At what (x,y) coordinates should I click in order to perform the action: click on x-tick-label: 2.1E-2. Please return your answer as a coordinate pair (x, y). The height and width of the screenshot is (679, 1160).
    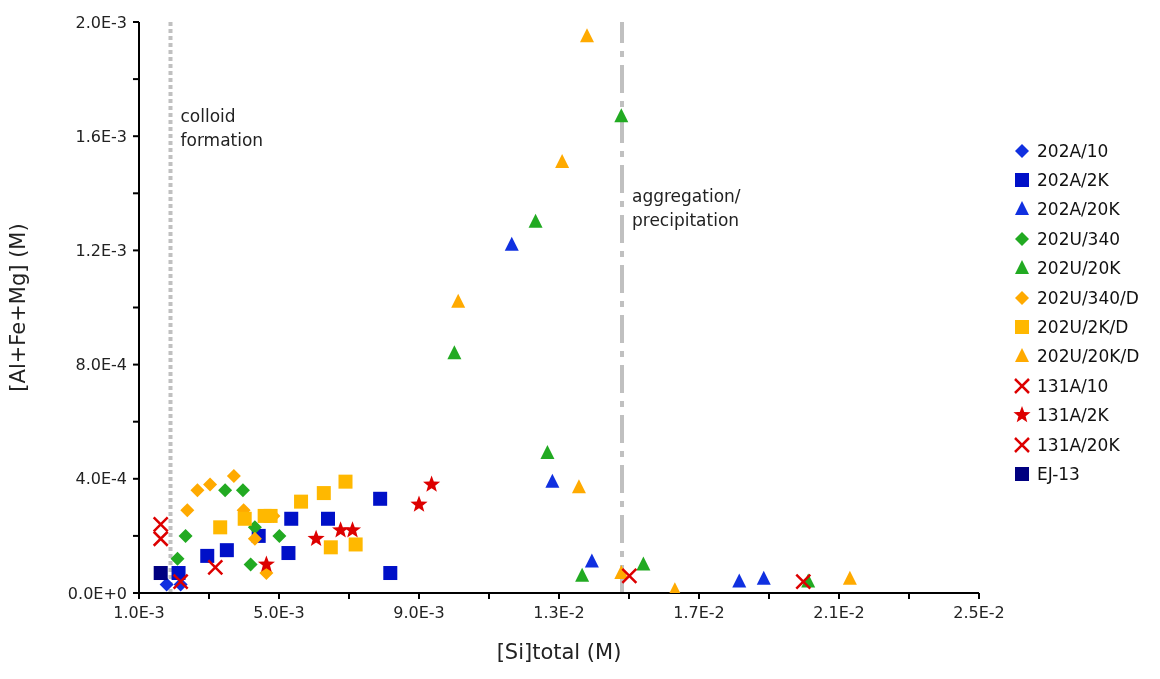
    Looking at the image, I should click on (839, 613).